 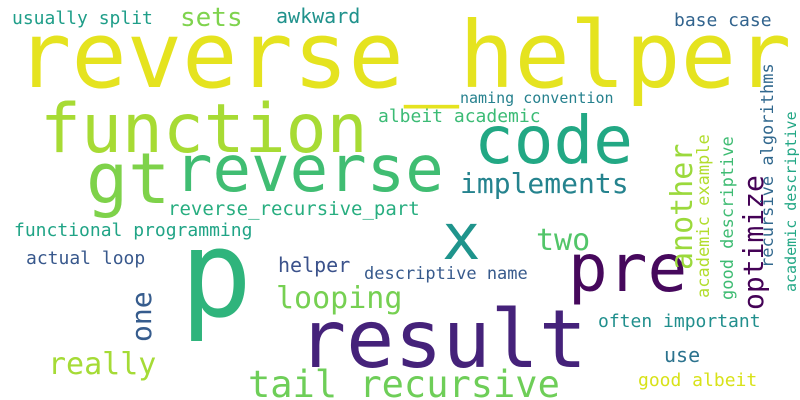 What do you see at coordinates (133, 230) in the screenshot?
I see `word-functional-programming: functional programming` at bounding box center [133, 230].